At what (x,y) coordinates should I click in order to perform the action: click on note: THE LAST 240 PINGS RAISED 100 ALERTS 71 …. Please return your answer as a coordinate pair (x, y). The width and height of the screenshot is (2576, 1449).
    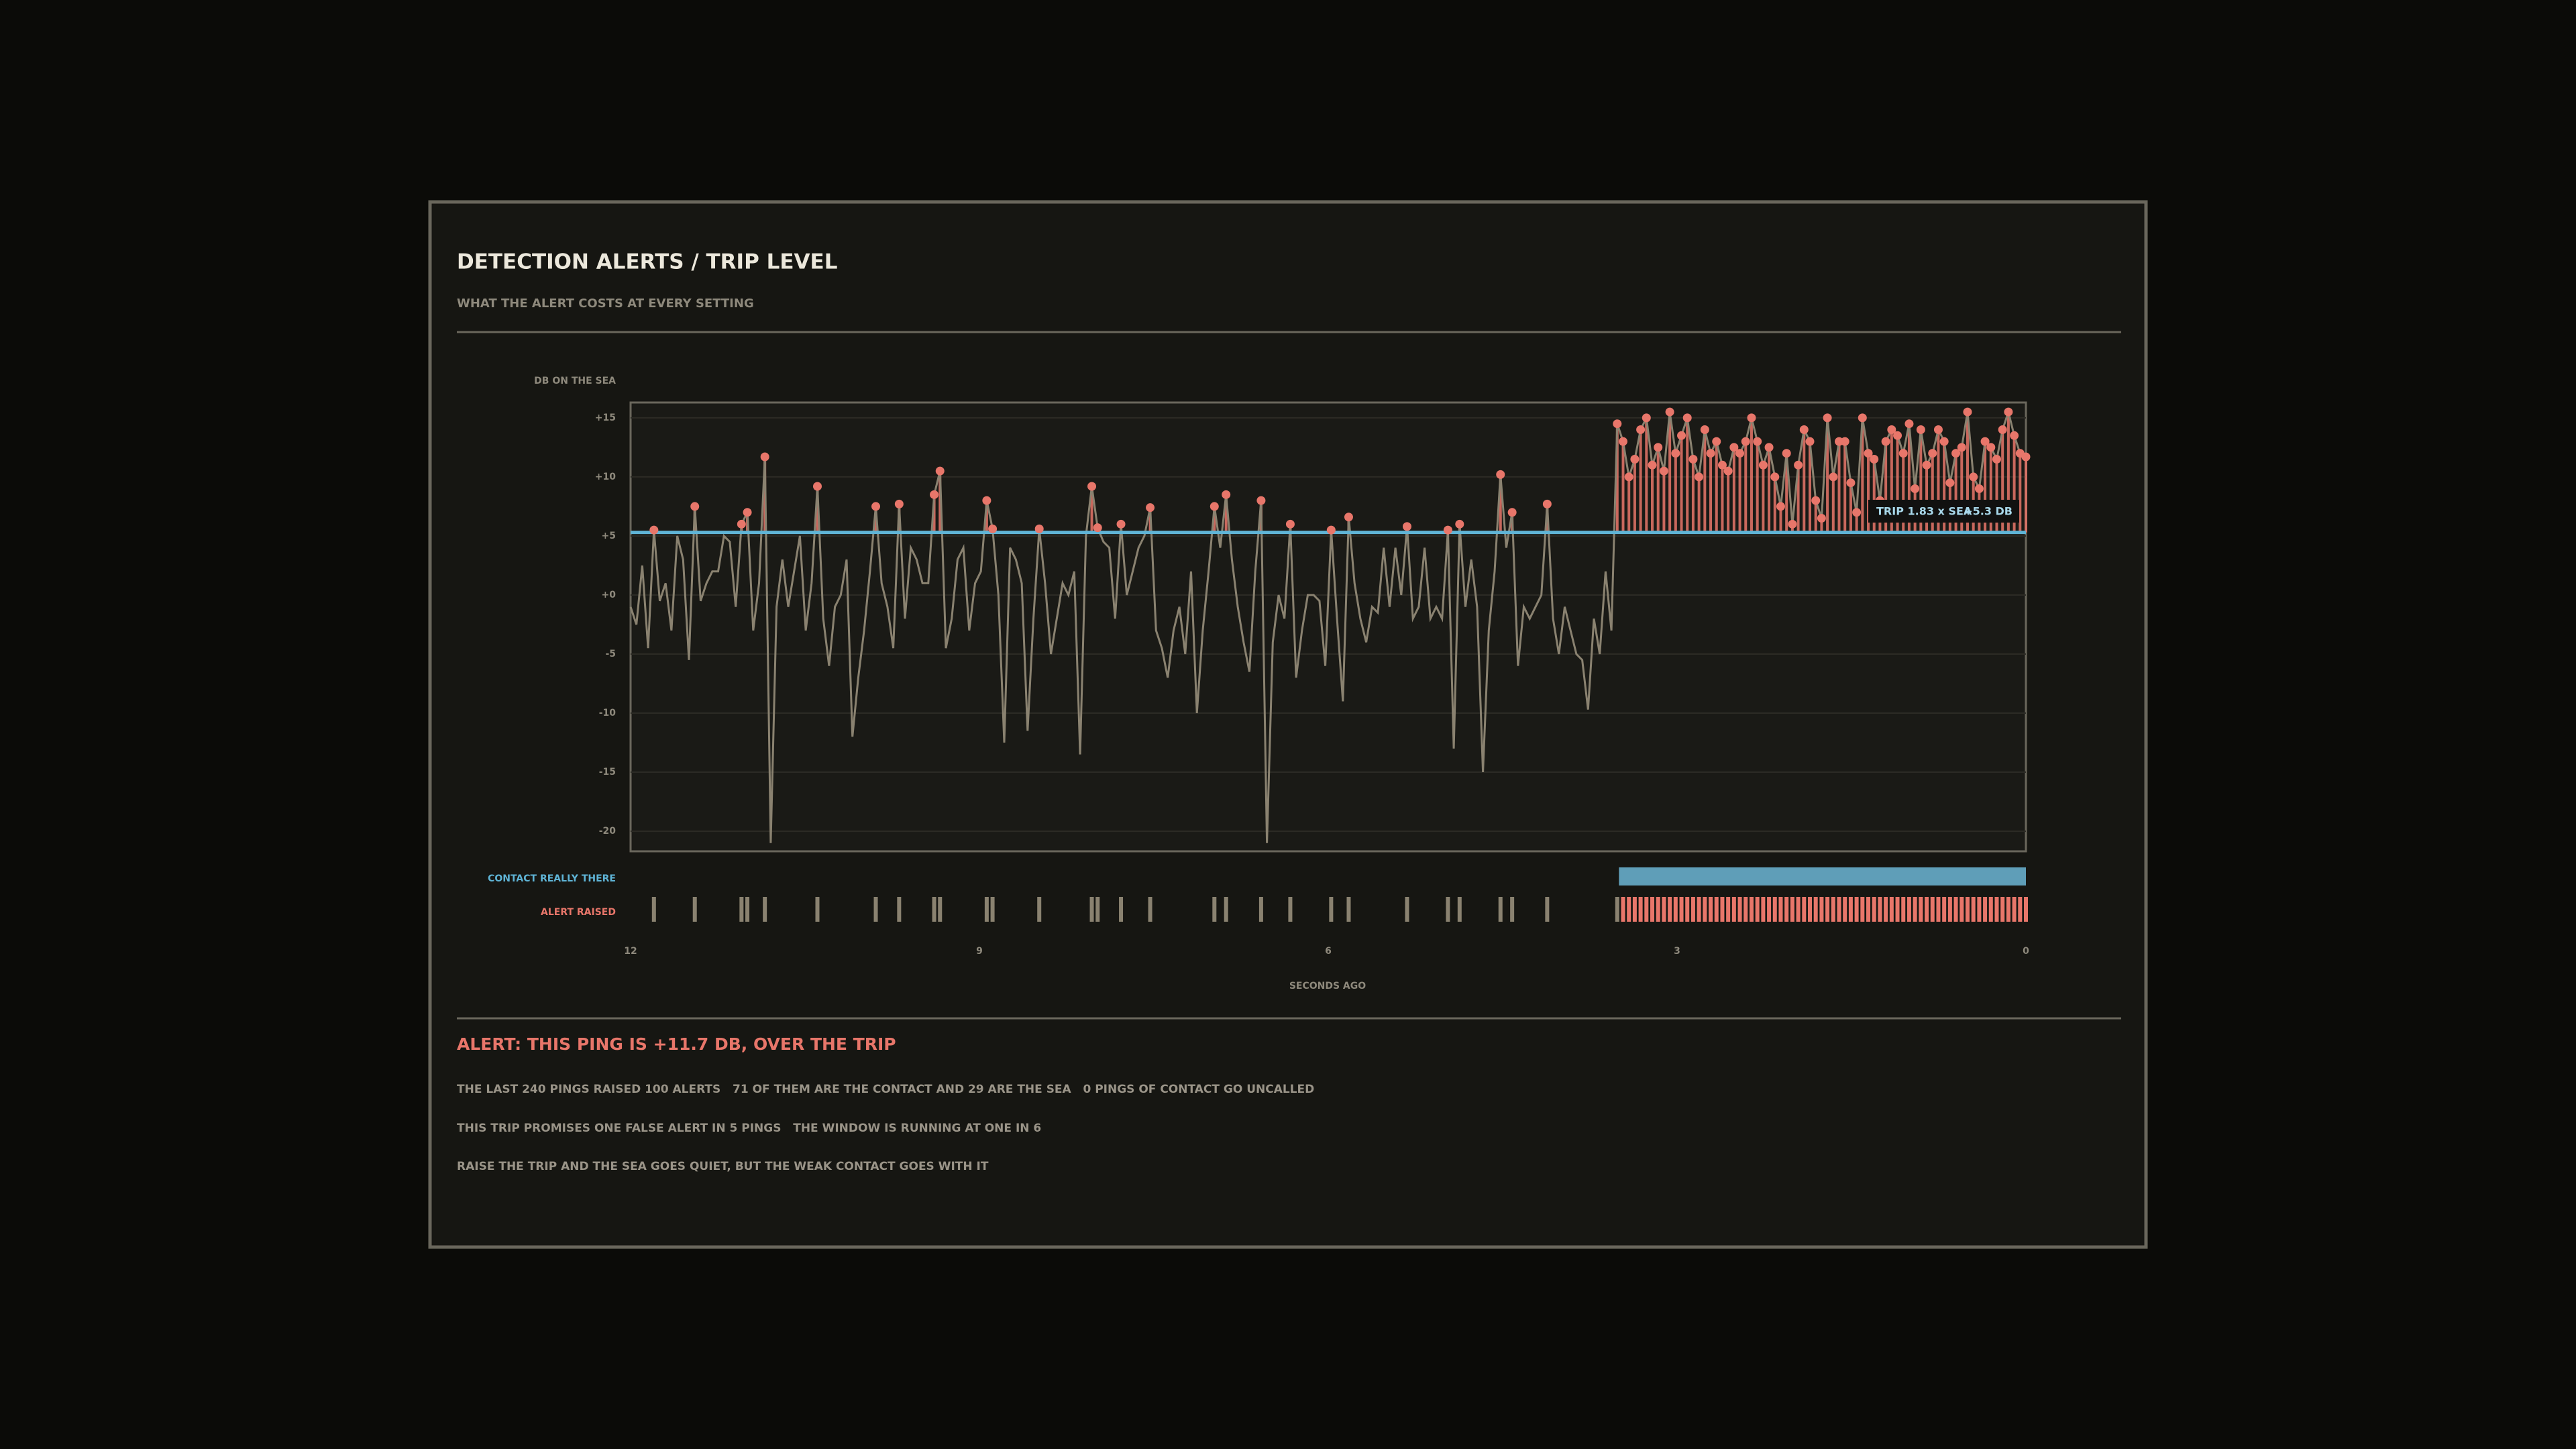
    Looking at the image, I should click on (885, 1089).